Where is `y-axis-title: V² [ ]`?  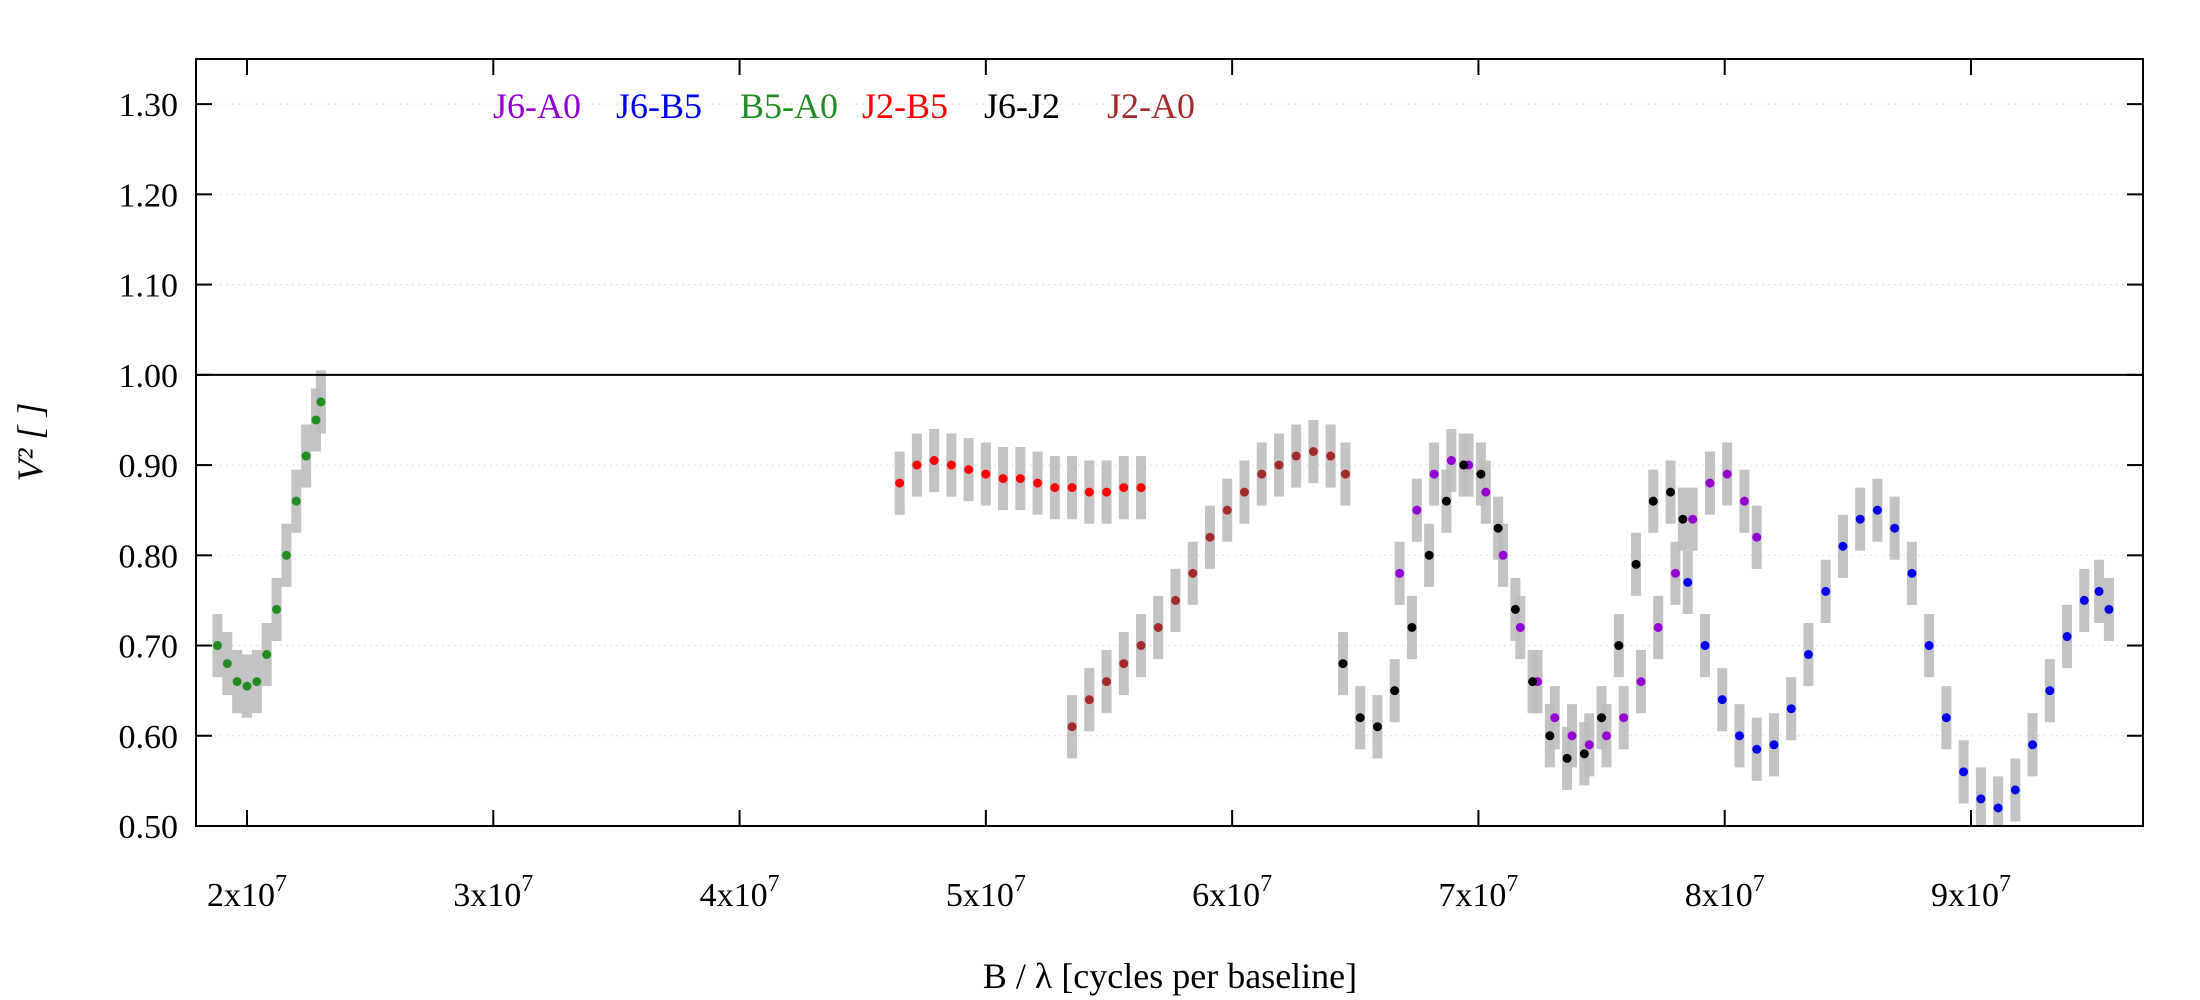 y-axis-title: V² [ ] is located at coordinates (30, 442).